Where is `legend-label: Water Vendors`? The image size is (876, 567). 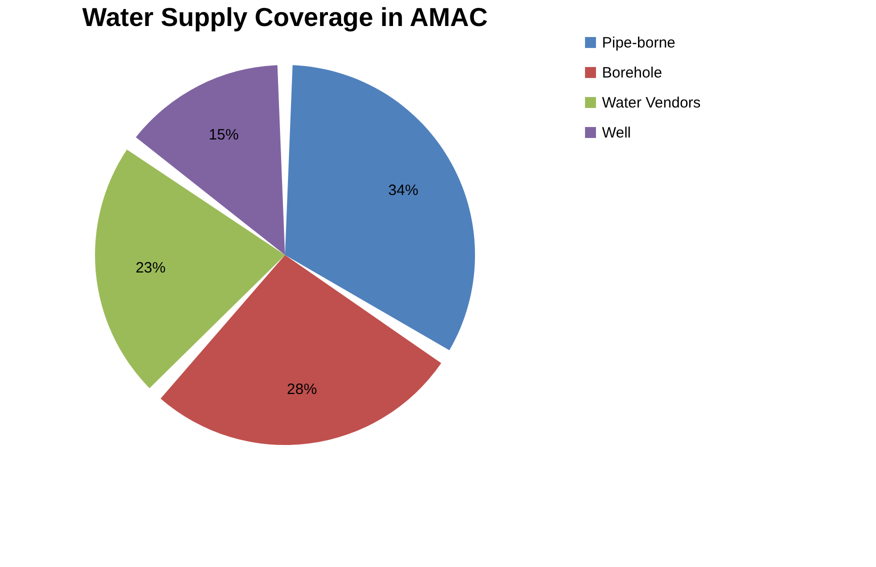
legend-label: Water Vendors is located at coordinates (651, 103).